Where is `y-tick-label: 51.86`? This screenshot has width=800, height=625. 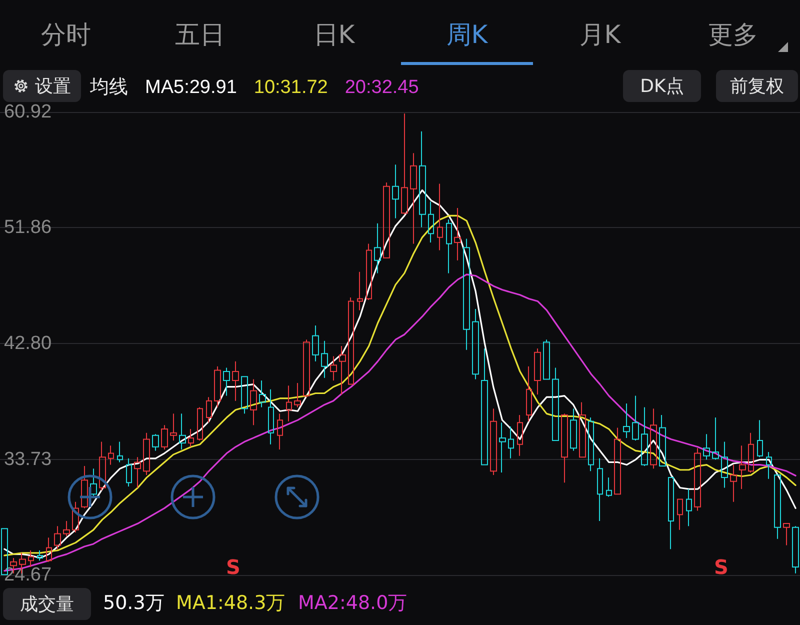
y-tick-label: 51.86 is located at coordinates (28, 227).